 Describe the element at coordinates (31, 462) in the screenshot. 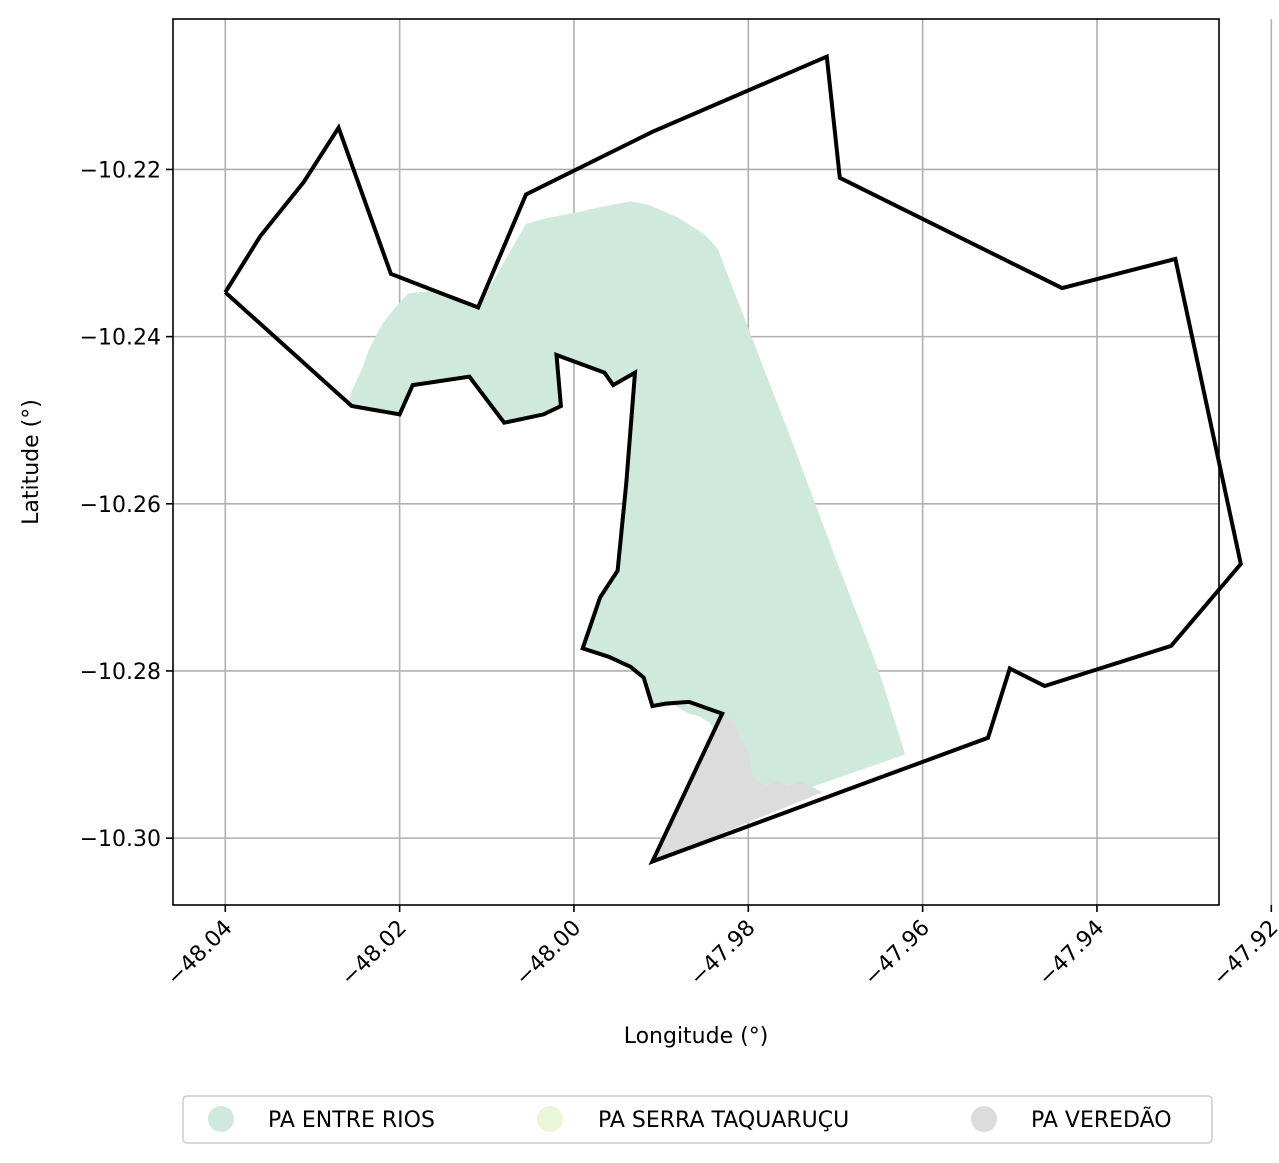

I see `y-axis-label: Latitude (°)` at that location.